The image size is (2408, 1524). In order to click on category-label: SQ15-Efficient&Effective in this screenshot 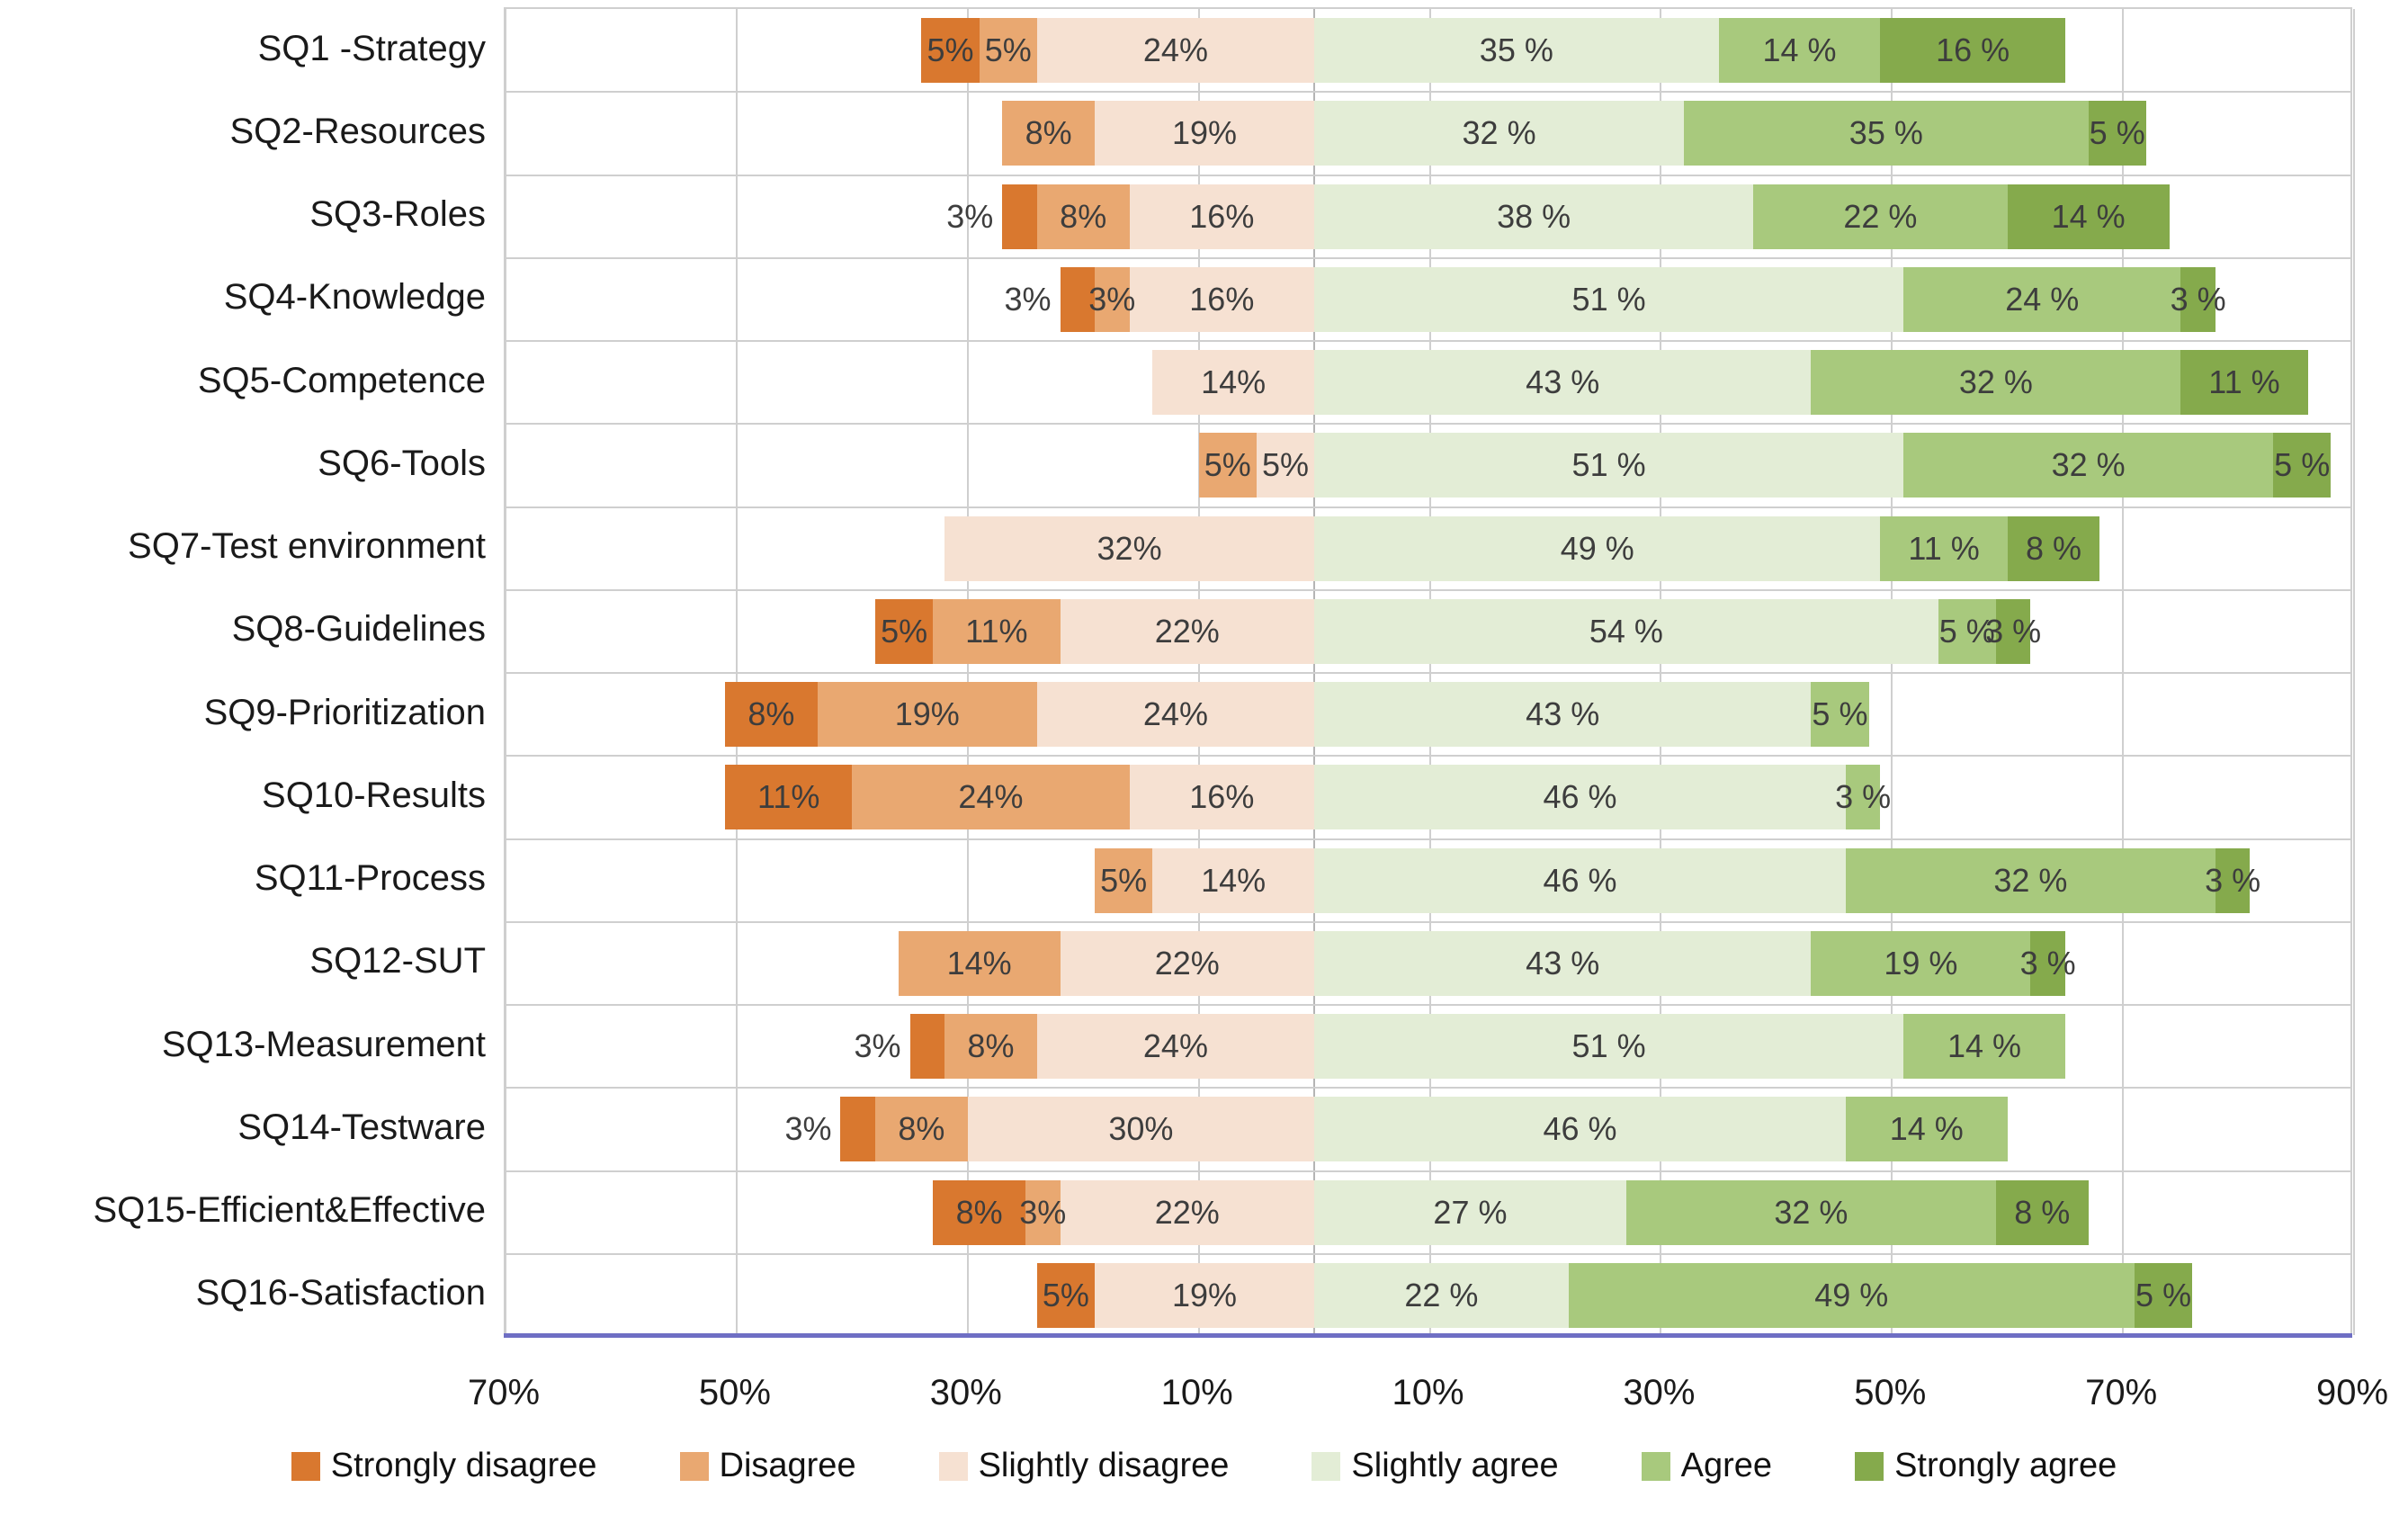, I will do `click(289, 1210)`.